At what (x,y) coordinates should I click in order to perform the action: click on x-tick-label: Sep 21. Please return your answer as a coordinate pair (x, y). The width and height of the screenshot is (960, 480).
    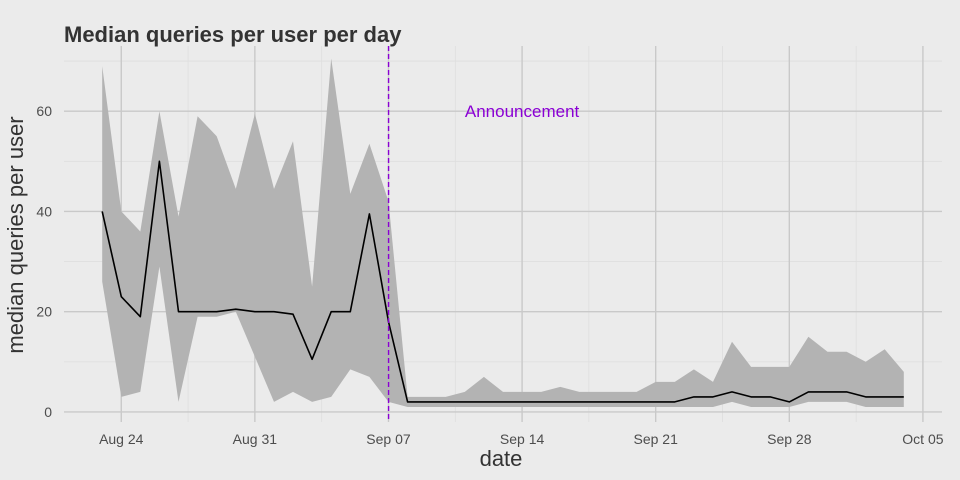
    Looking at the image, I should click on (656, 439).